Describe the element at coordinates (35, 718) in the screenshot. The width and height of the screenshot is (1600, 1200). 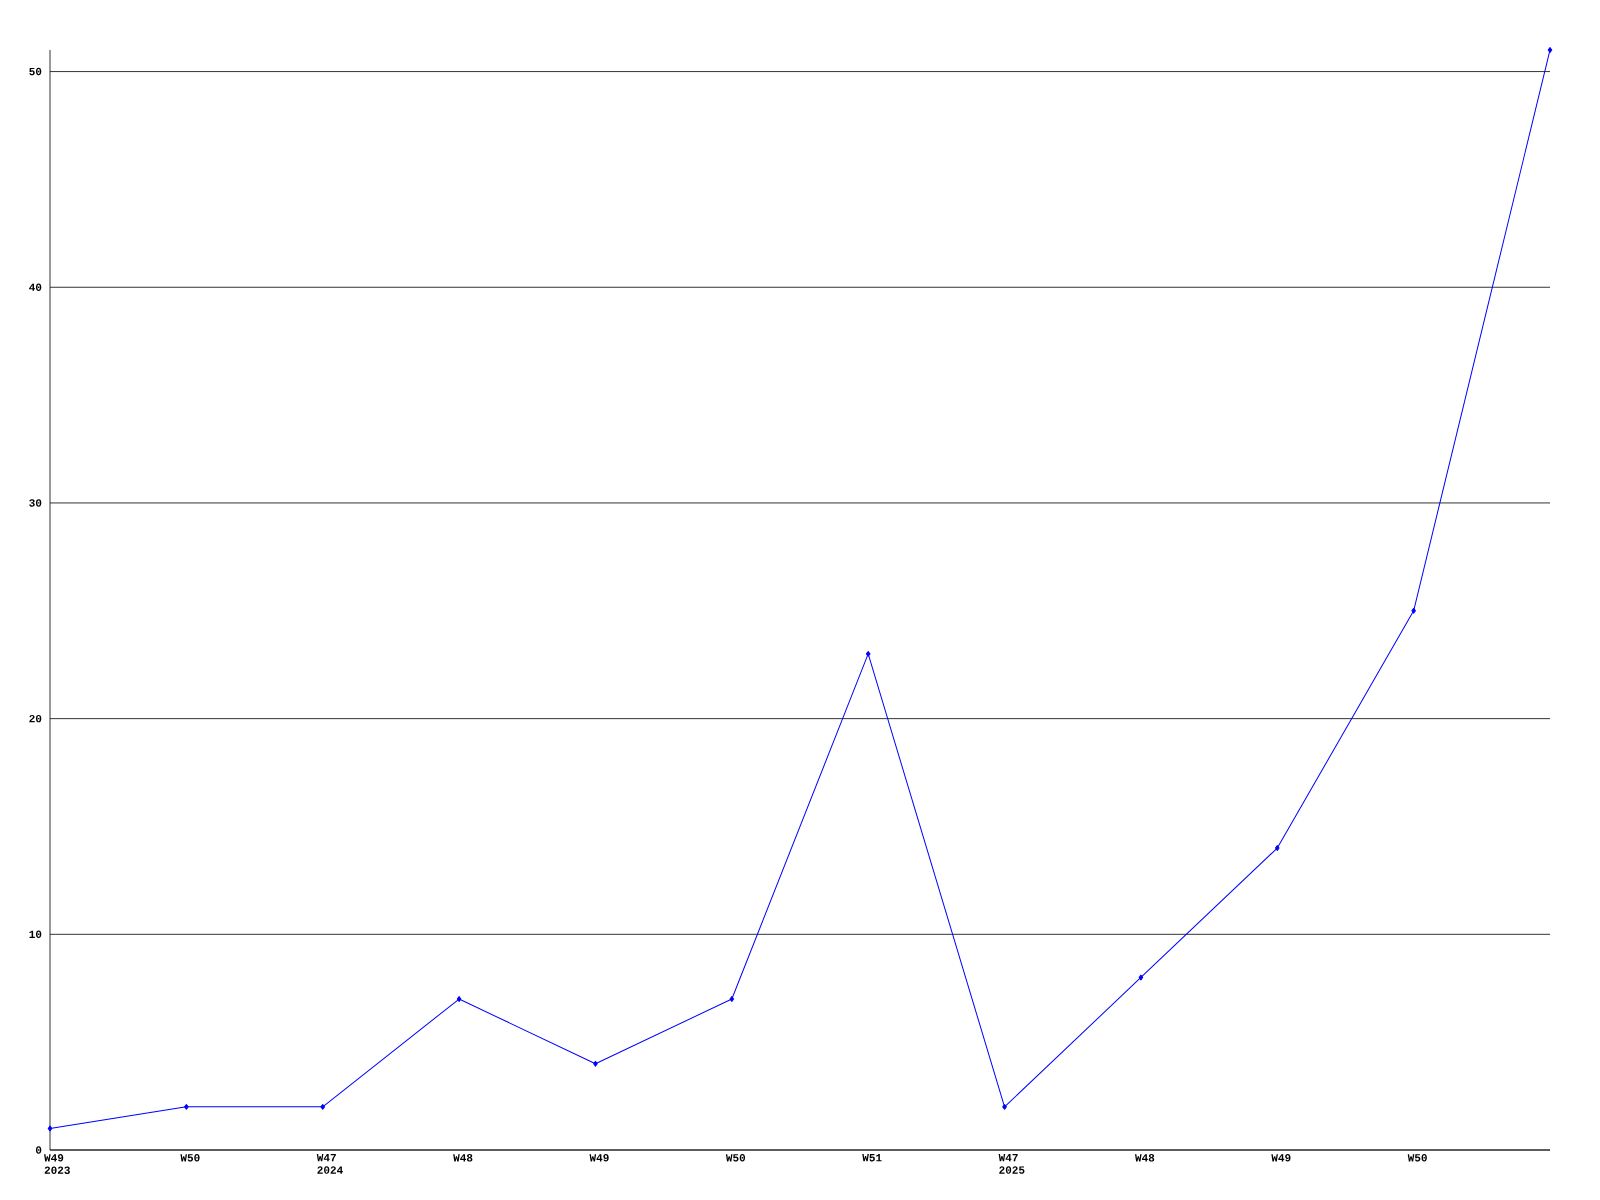
I see `y-tick-label: 20` at that location.